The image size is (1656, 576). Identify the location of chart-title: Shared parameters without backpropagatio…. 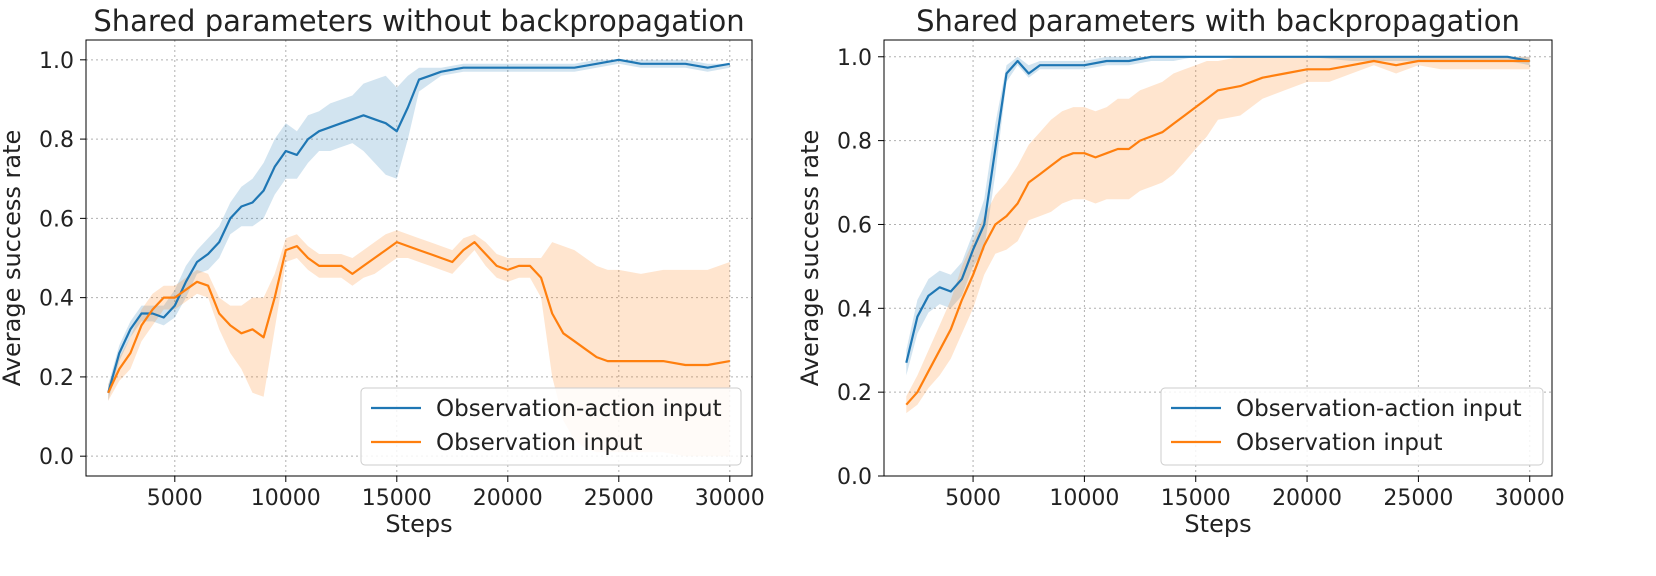
(418, 21).